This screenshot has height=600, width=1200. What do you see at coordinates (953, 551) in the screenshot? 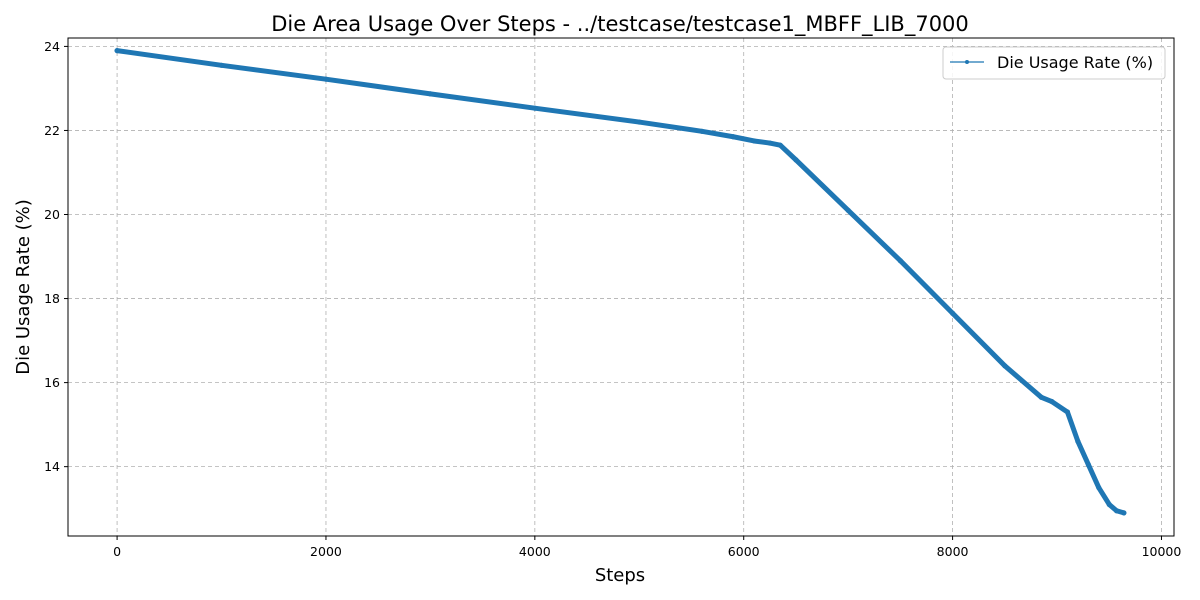
I see `x-tick-label: 8000` at bounding box center [953, 551].